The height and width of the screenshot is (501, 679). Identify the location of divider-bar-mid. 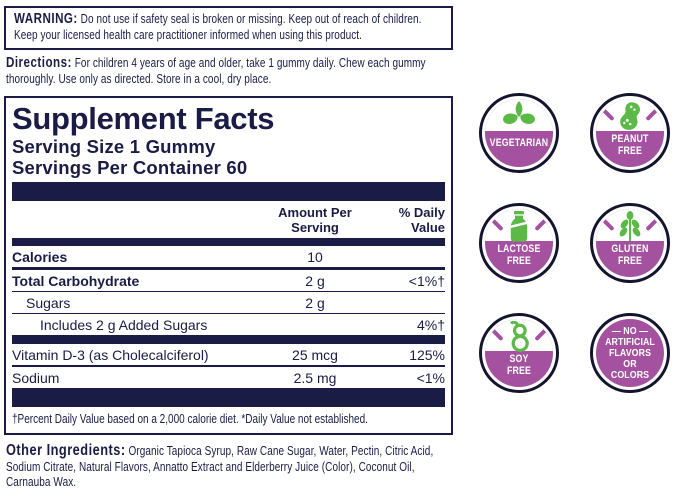
(228, 339).